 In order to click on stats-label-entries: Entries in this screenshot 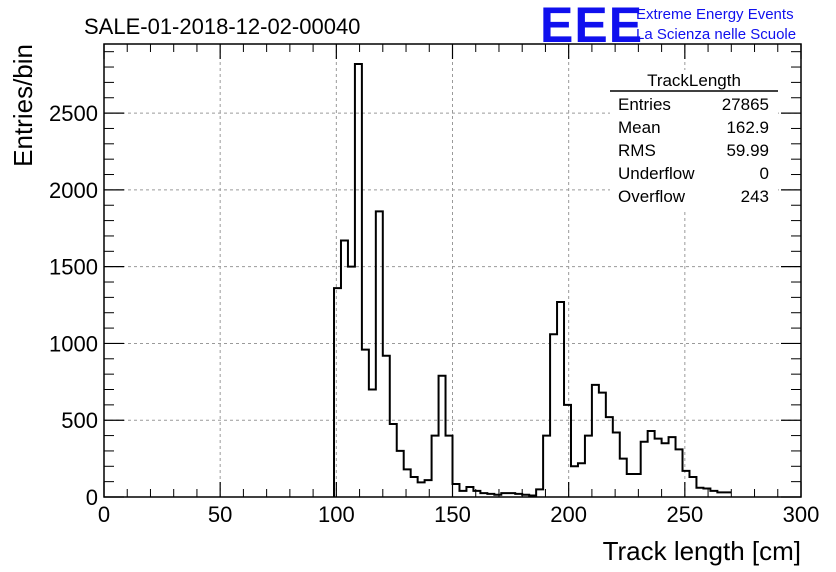, I will do `click(644, 104)`.